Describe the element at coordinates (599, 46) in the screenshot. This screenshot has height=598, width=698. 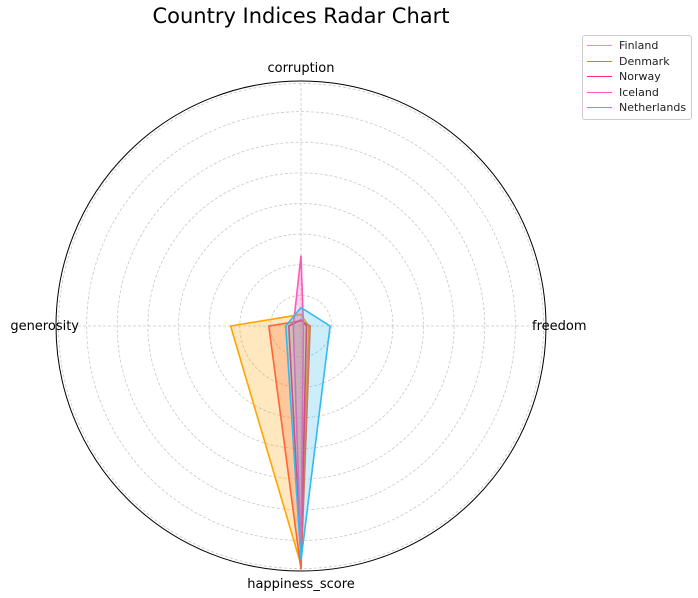
I see `legend-swatch-finland` at that location.